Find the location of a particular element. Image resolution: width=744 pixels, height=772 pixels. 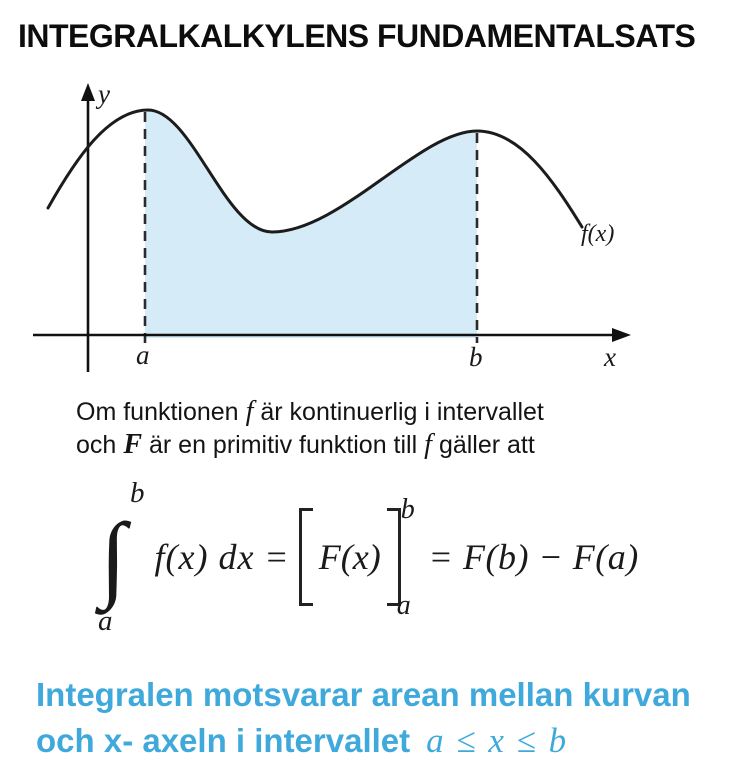

limit-label-b: b is located at coordinates (476, 357).